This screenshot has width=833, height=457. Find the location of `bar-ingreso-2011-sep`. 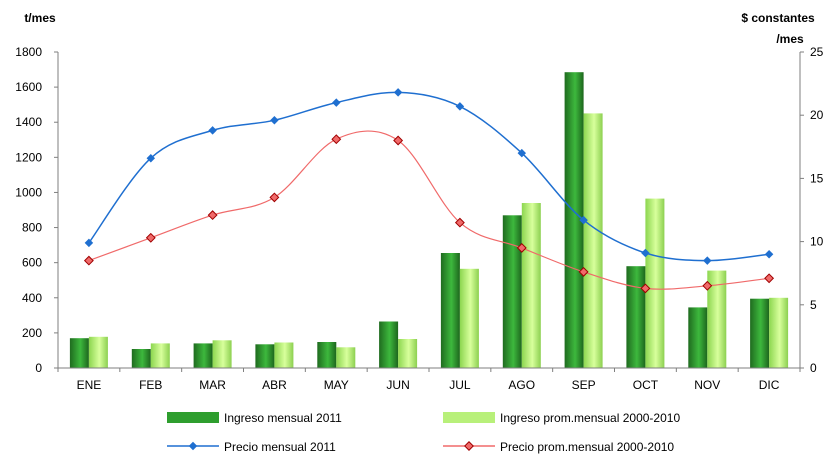

bar-ingreso-2011-sep is located at coordinates (574, 220).